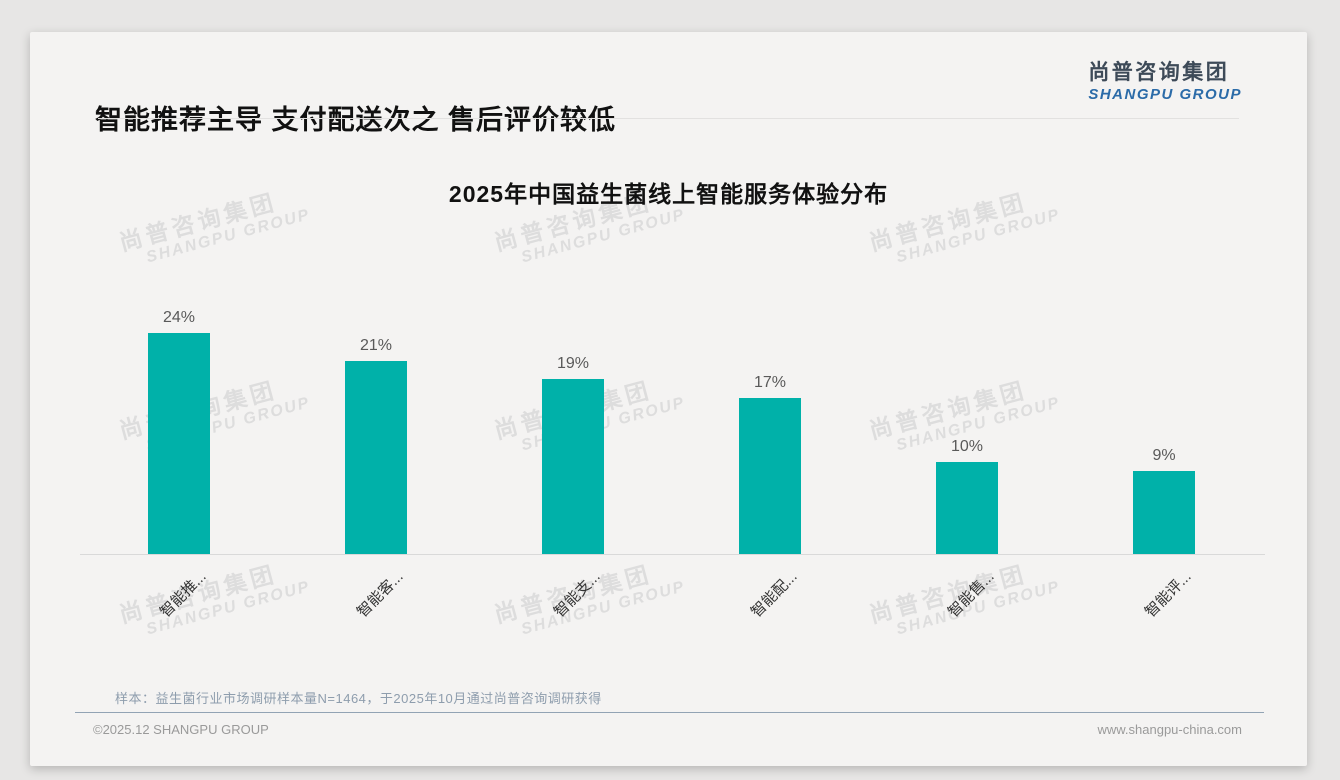  I want to click on bar-value-label: 17%, so click(770, 382).